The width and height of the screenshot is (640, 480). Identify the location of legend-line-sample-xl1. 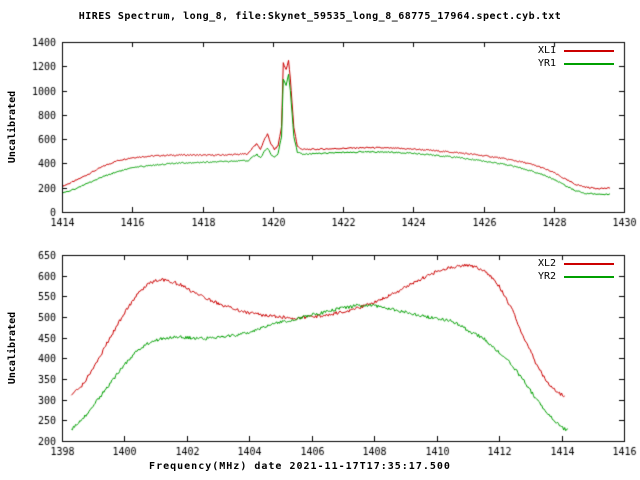
(589, 50).